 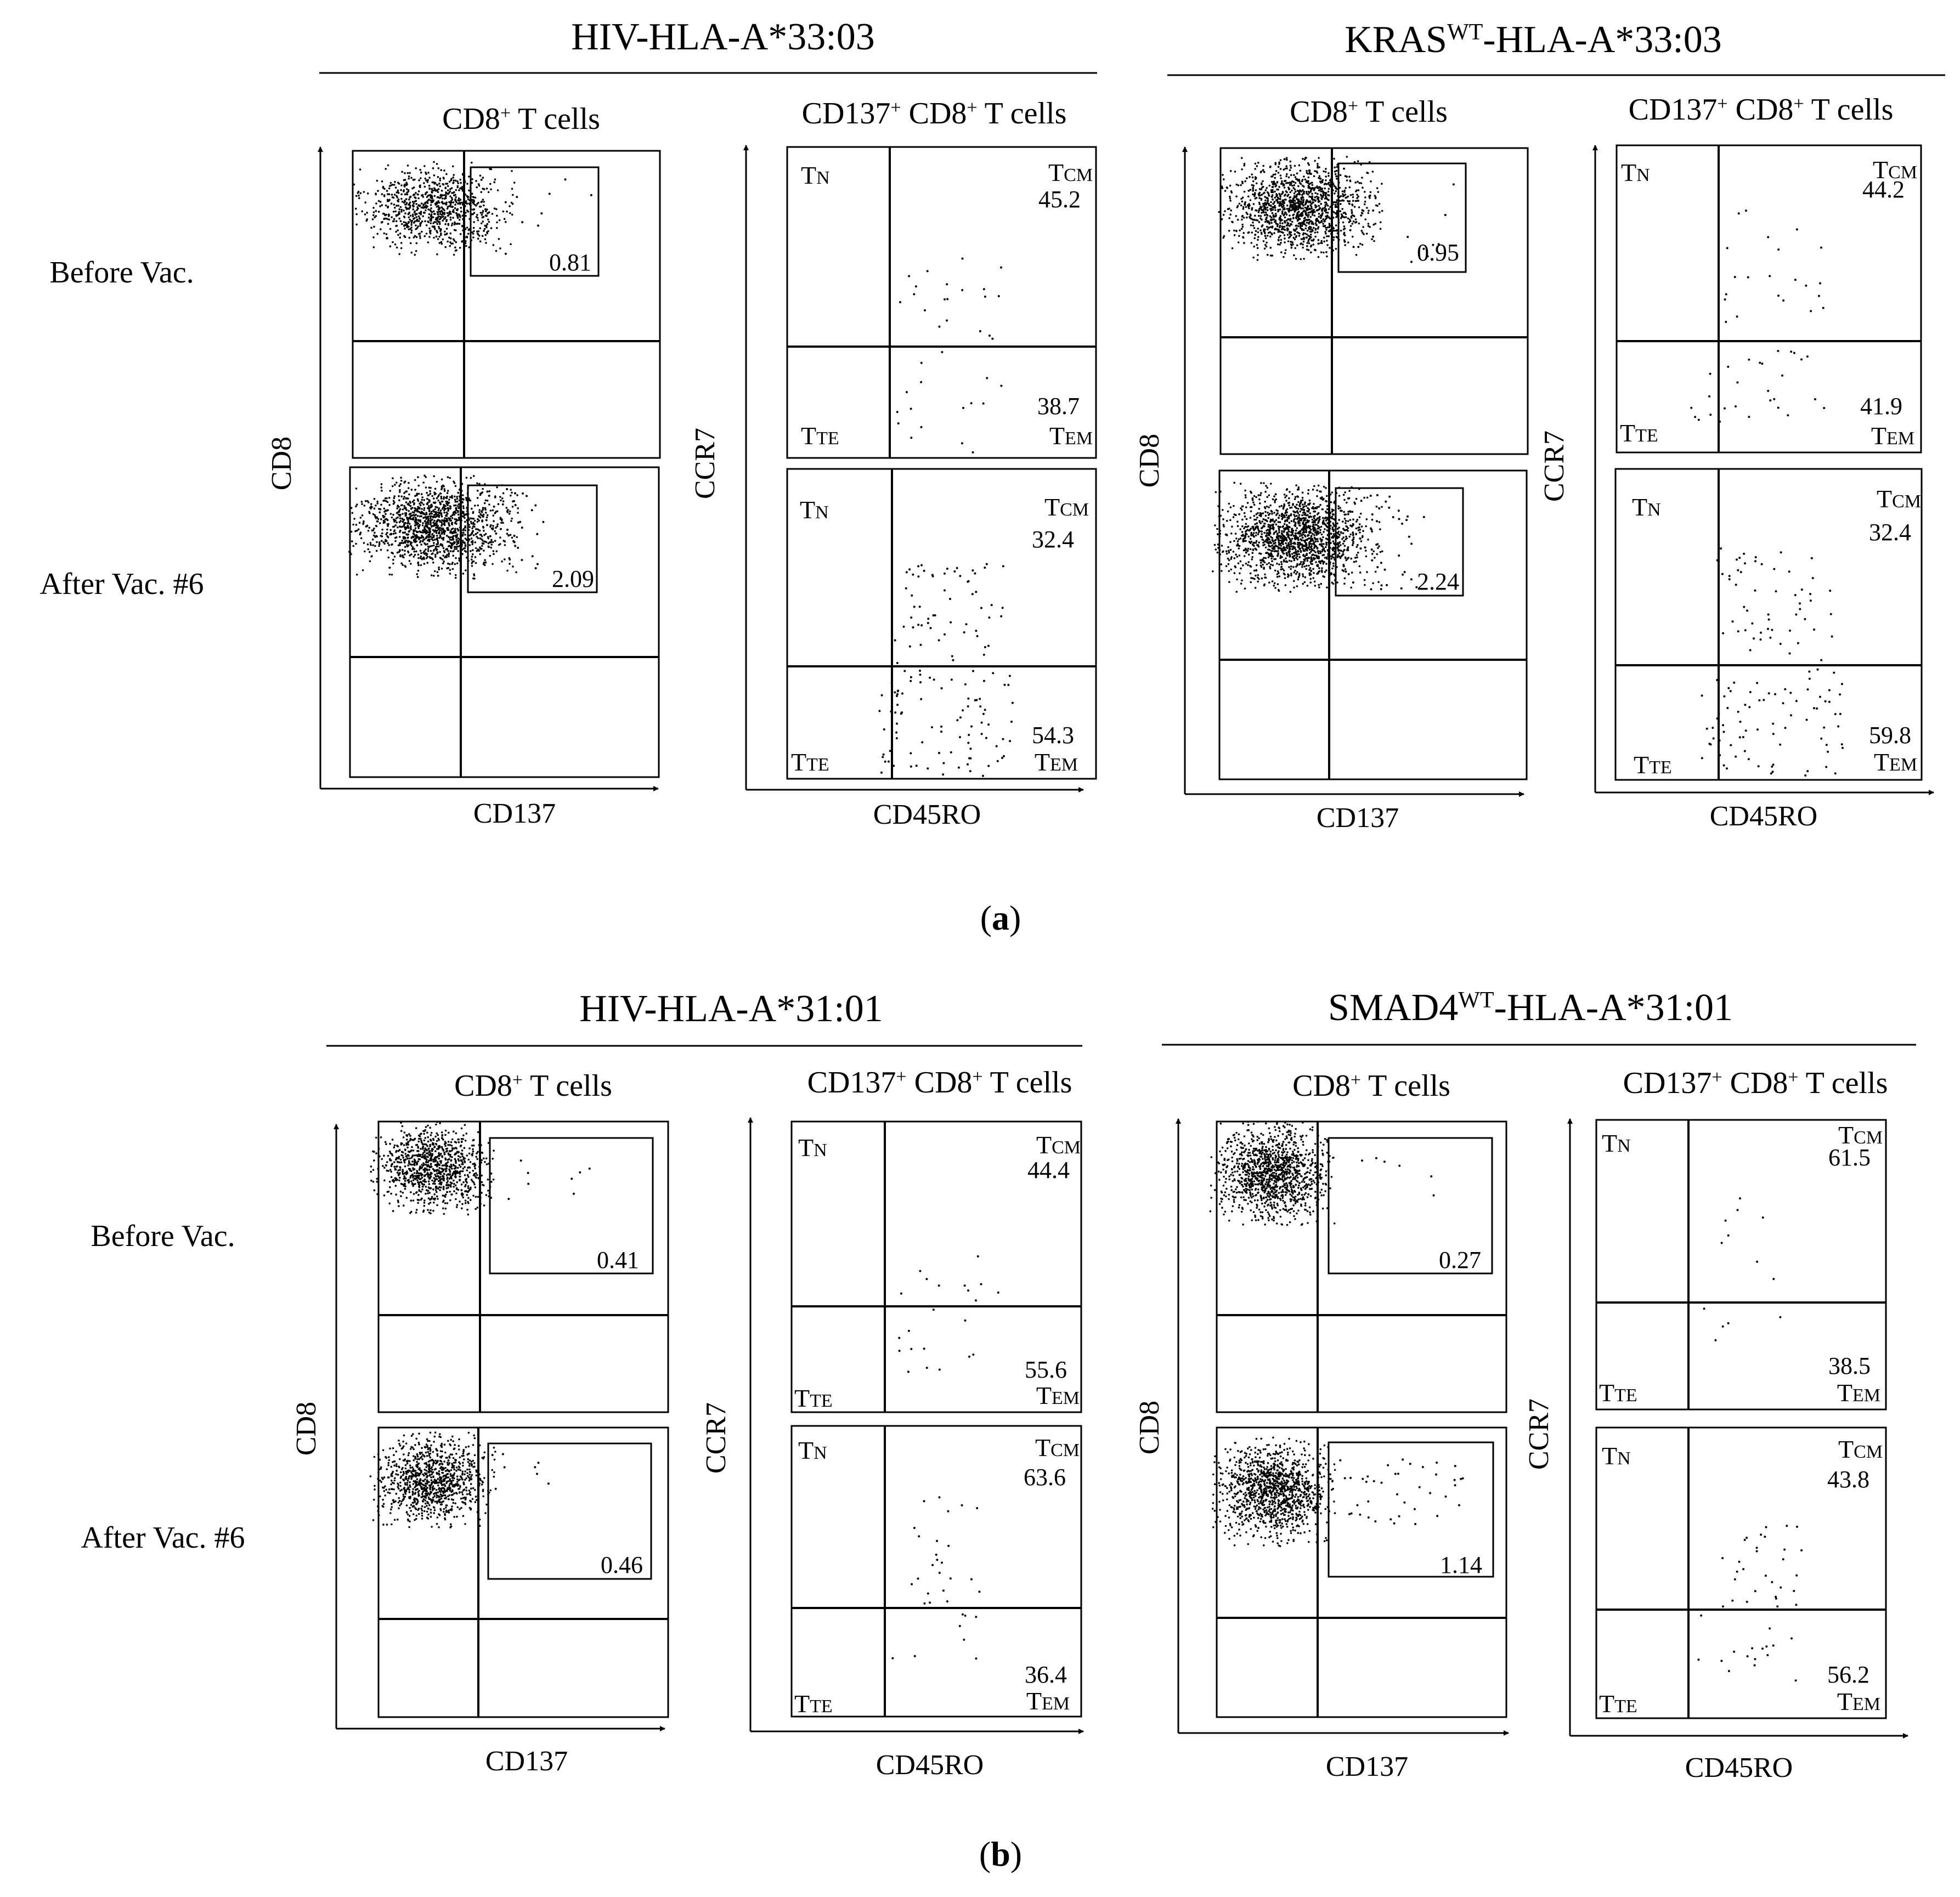 I want to click on activation-gate, so click(x=1402, y=217).